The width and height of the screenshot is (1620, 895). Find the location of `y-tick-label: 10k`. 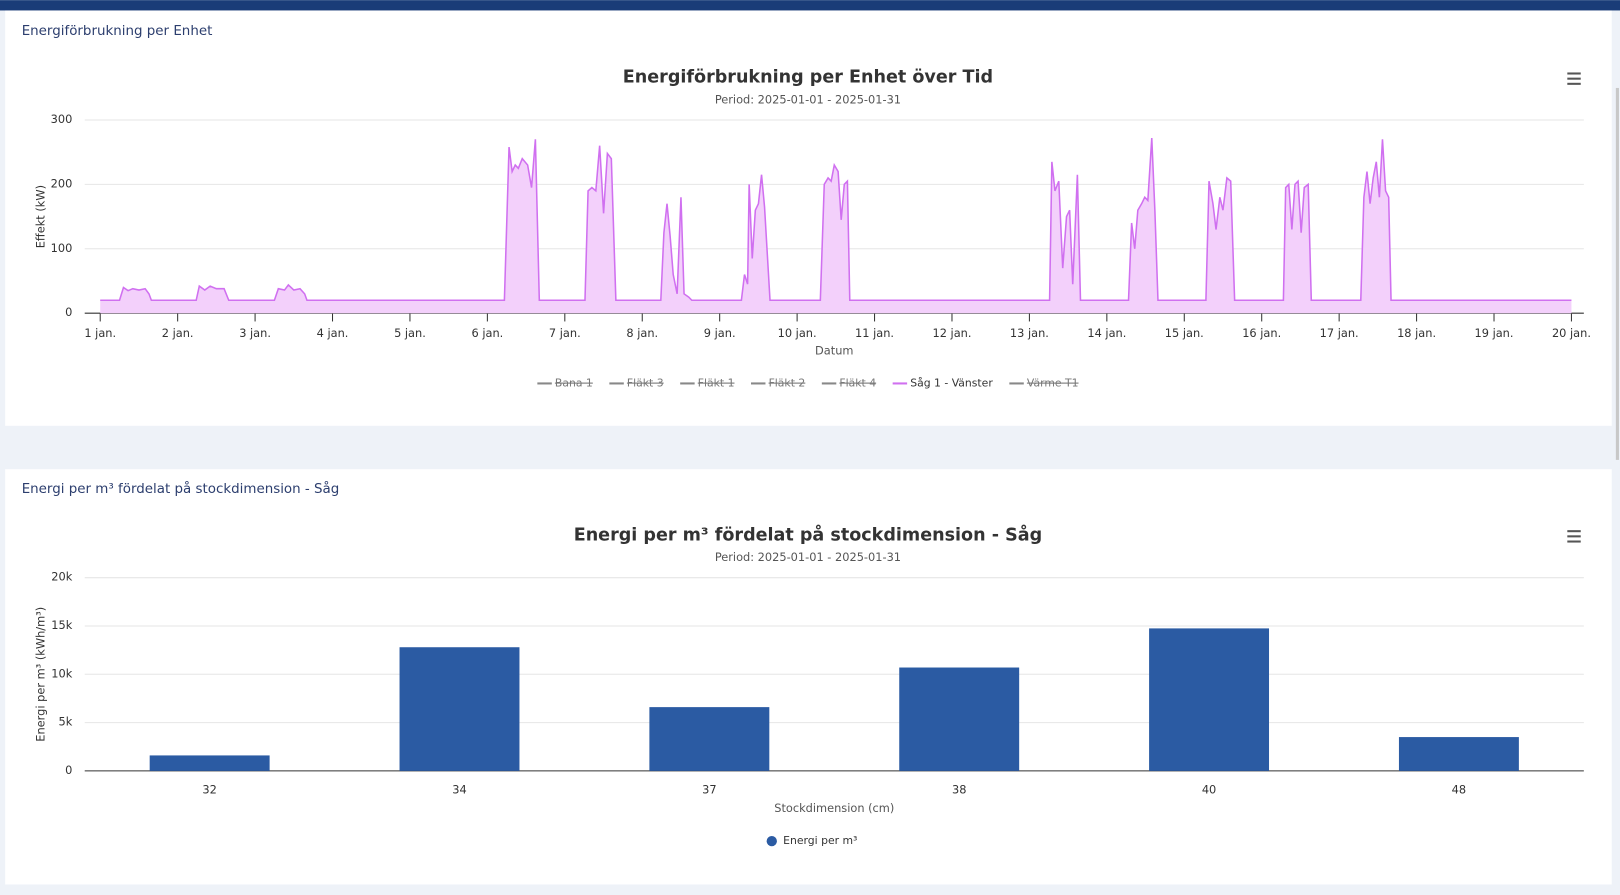

y-tick-label: 10k is located at coordinates (61, 673).